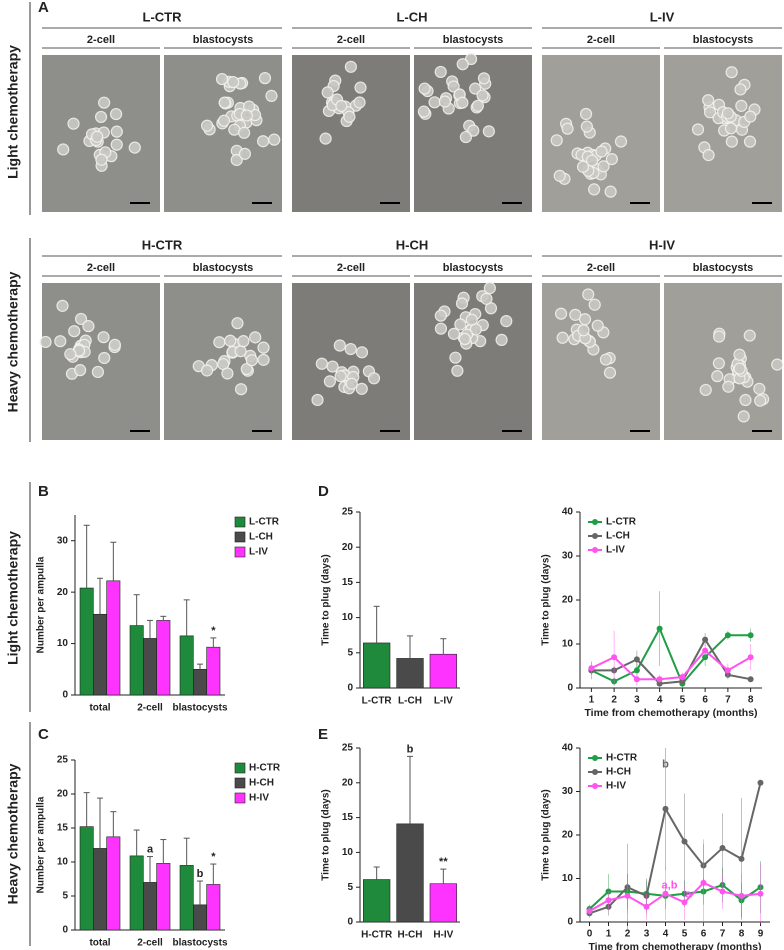  Describe the element at coordinates (705, 700) in the screenshot. I see `x-tick-label: 6` at that location.